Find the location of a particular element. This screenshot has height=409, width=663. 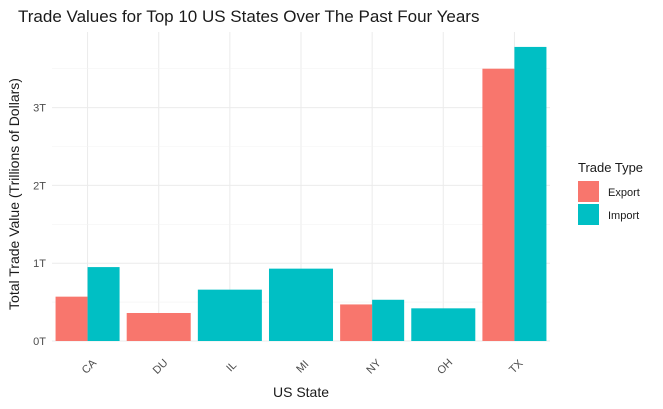

bar-import-tx is located at coordinates (530, 193).